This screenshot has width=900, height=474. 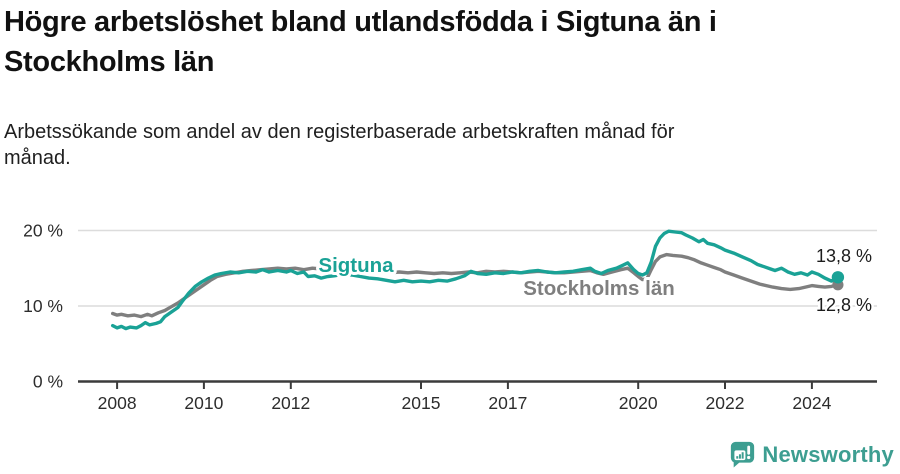 What do you see at coordinates (109, 62) in the screenshot?
I see `title-line-2: Stockholms län` at bounding box center [109, 62].